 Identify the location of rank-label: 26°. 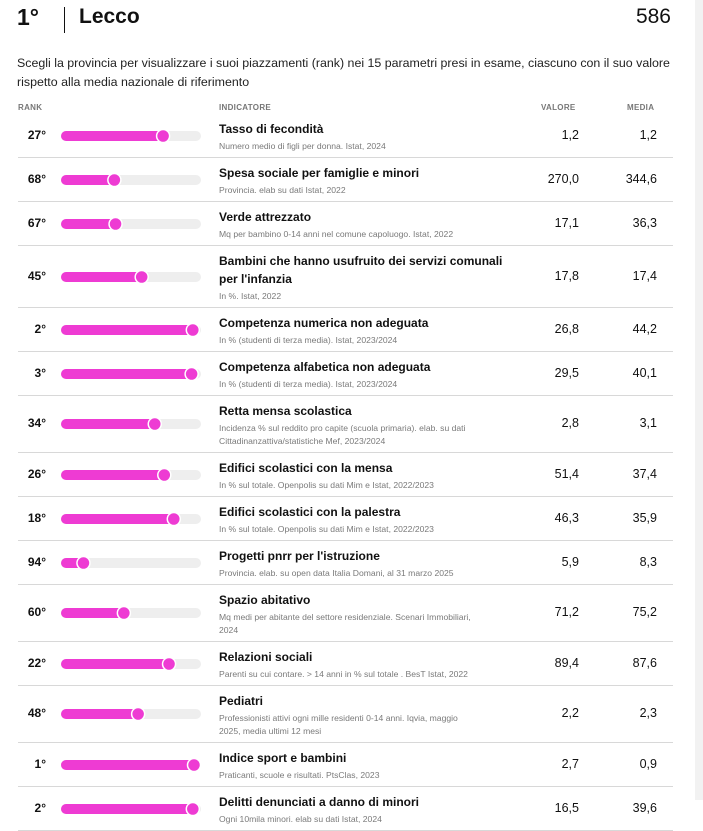
(36, 473).